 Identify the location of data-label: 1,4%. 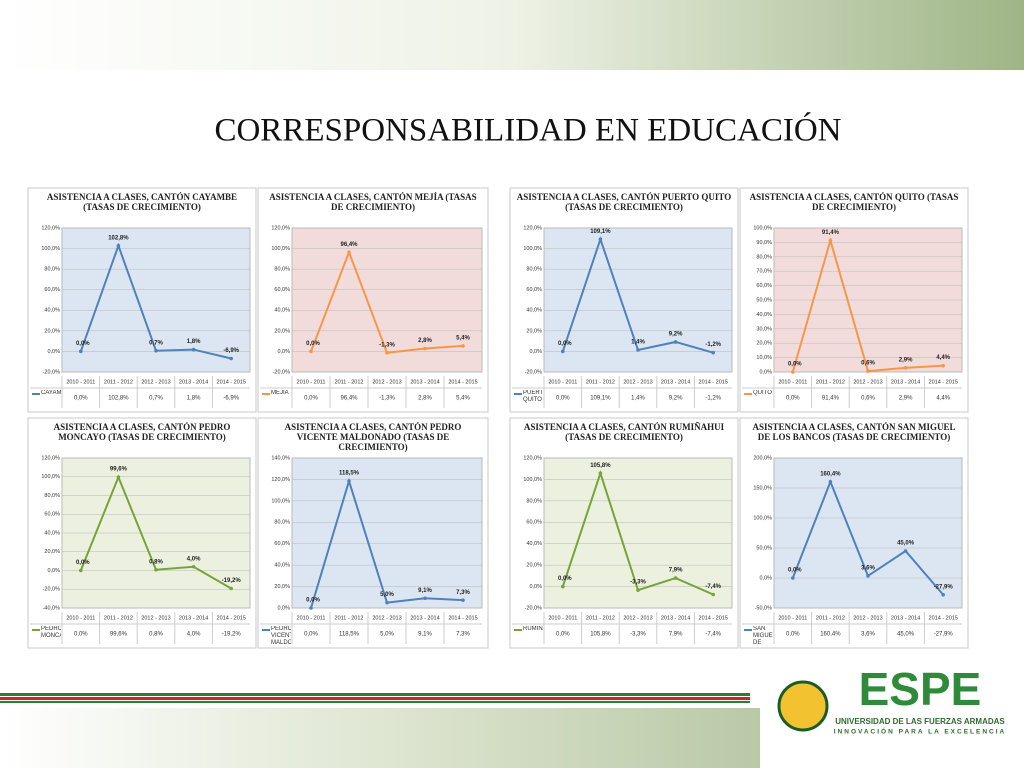
(638, 343).